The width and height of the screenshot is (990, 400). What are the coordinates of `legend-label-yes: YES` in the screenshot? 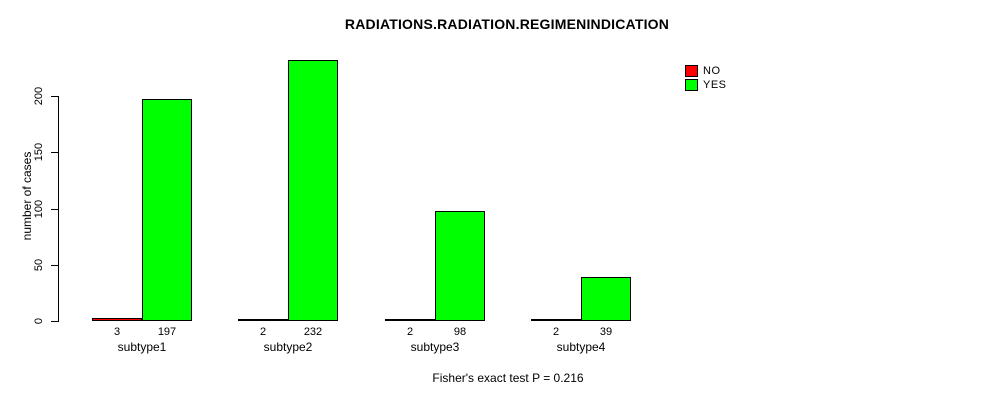 It's located at (715, 85).